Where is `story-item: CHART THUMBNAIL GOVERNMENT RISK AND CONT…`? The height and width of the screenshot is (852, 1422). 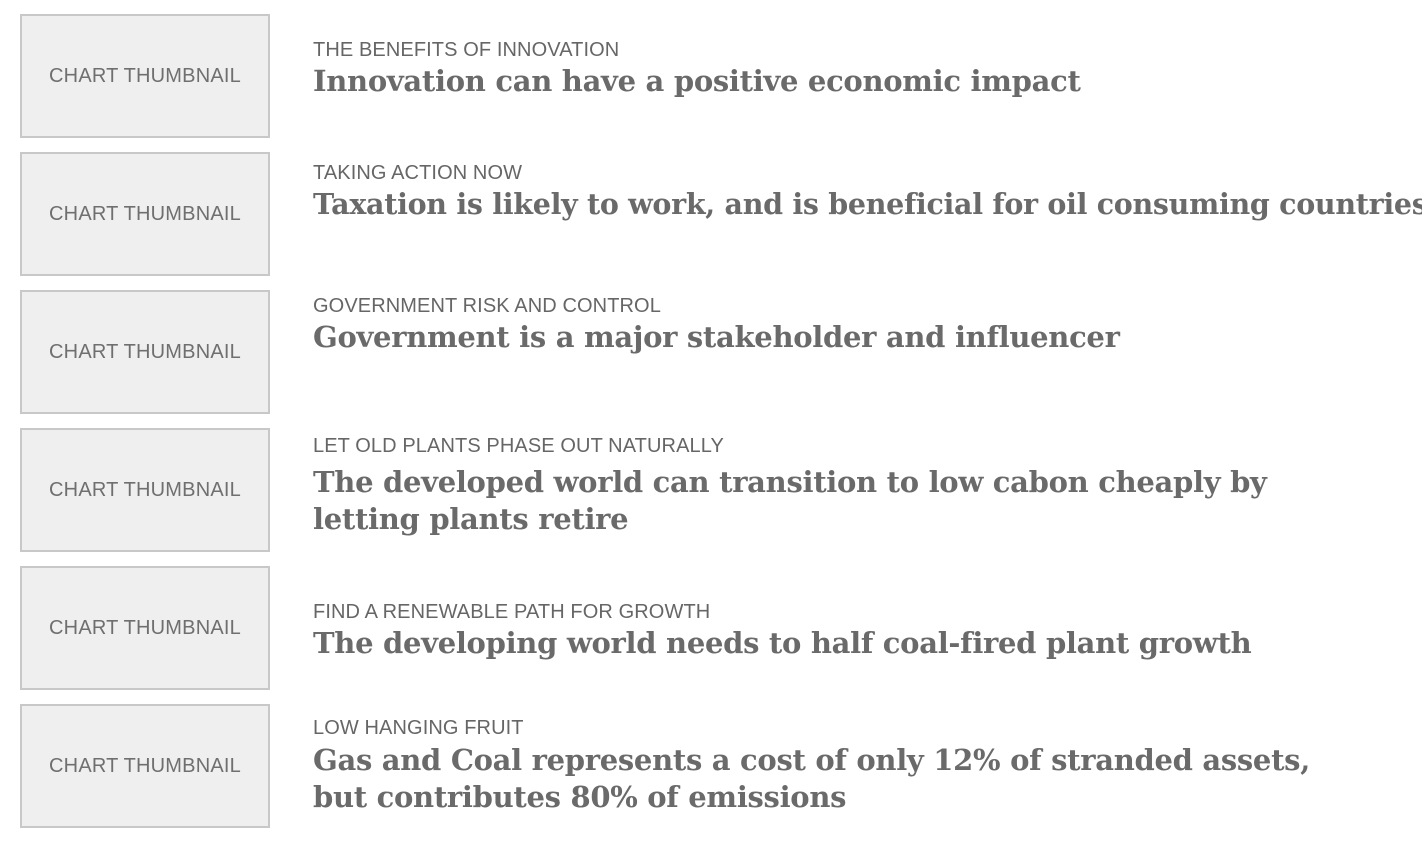
story-item: CHART THUMBNAIL GOVERNMENT RISK AND CONT… is located at coordinates (720, 354).